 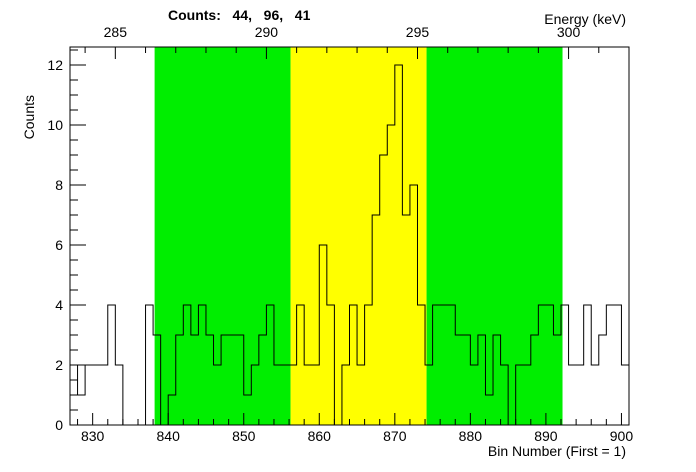 I want to click on x-tick-label: 890, so click(x=546, y=436).